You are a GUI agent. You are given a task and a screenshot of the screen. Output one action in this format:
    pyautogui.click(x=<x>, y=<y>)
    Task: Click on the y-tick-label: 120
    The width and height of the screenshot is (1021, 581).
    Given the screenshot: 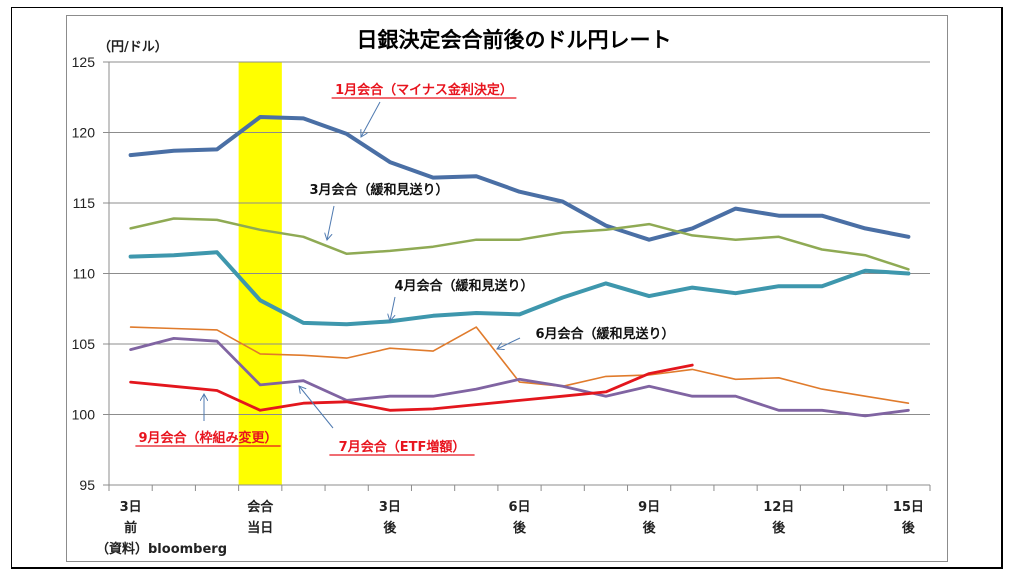 What is the action you would take?
    pyautogui.click(x=84, y=133)
    